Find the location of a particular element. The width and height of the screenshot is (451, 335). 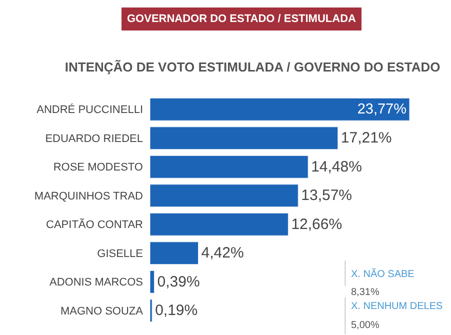

data-label: 12,66% is located at coordinates (316, 224).